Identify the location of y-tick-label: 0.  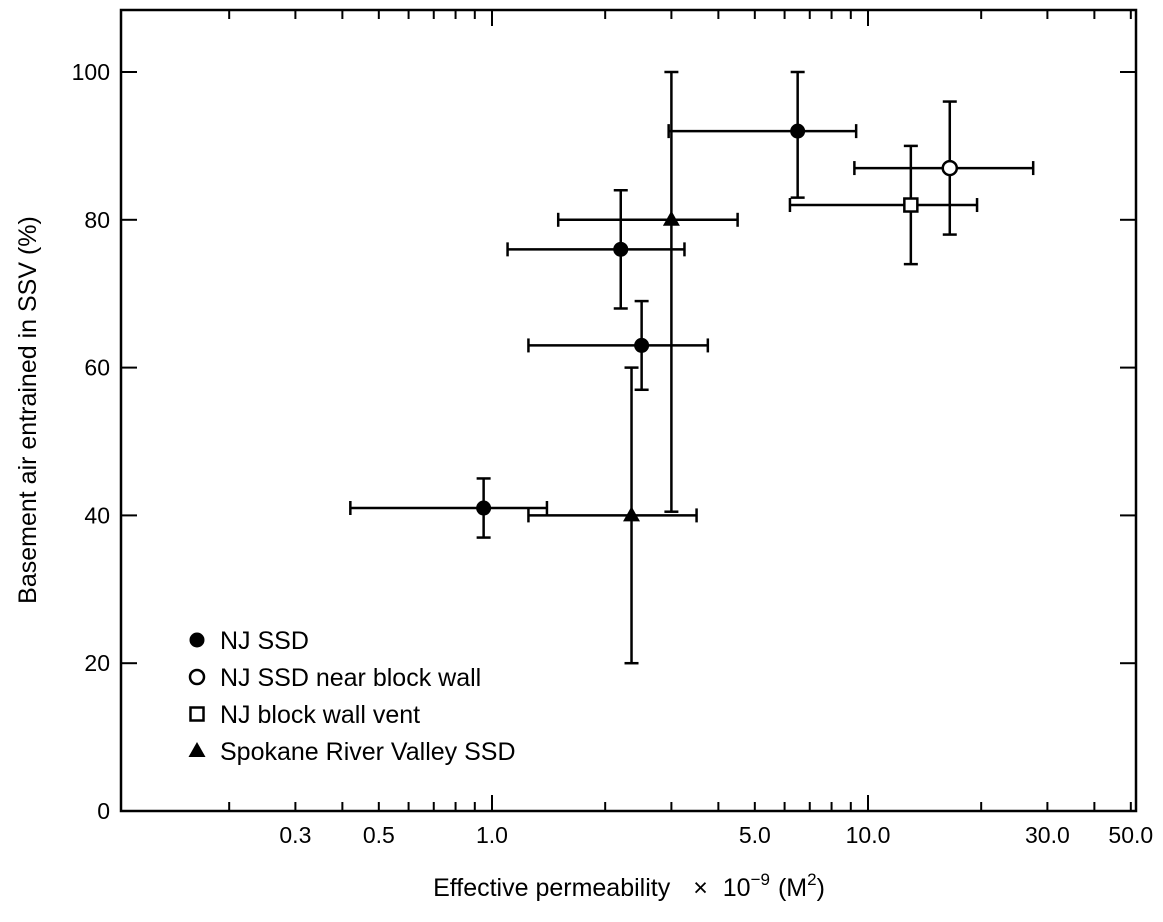
(103, 811).